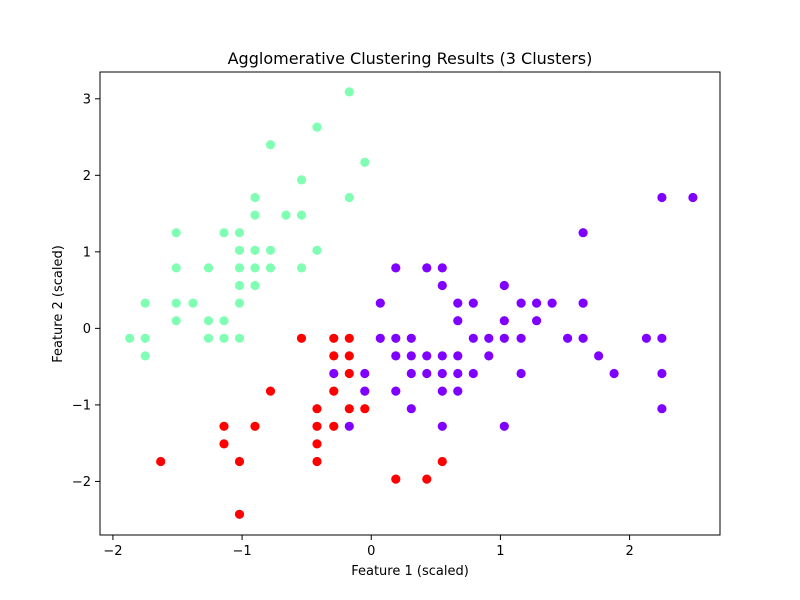 This screenshot has height=600, width=800. What do you see at coordinates (58, 304) in the screenshot?
I see `y-axis-label: Feature 2 (scaled)` at bounding box center [58, 304].